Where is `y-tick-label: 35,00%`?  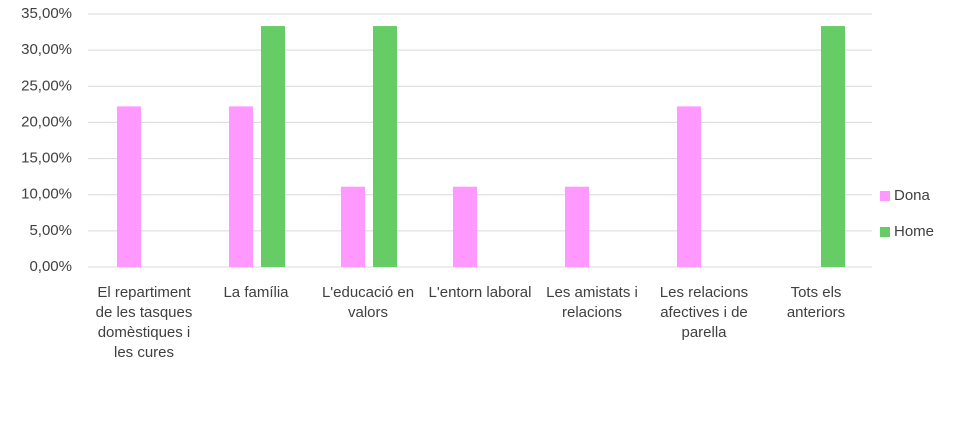
y-tick-label: 35,00% is located at coordinates (46, 13).